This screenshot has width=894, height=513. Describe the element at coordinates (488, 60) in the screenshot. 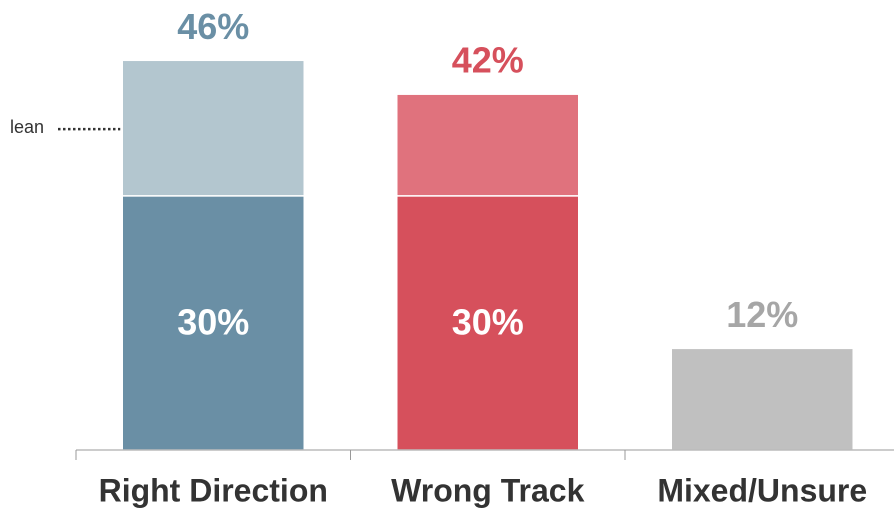

I see `total-label: 42%` at that location.